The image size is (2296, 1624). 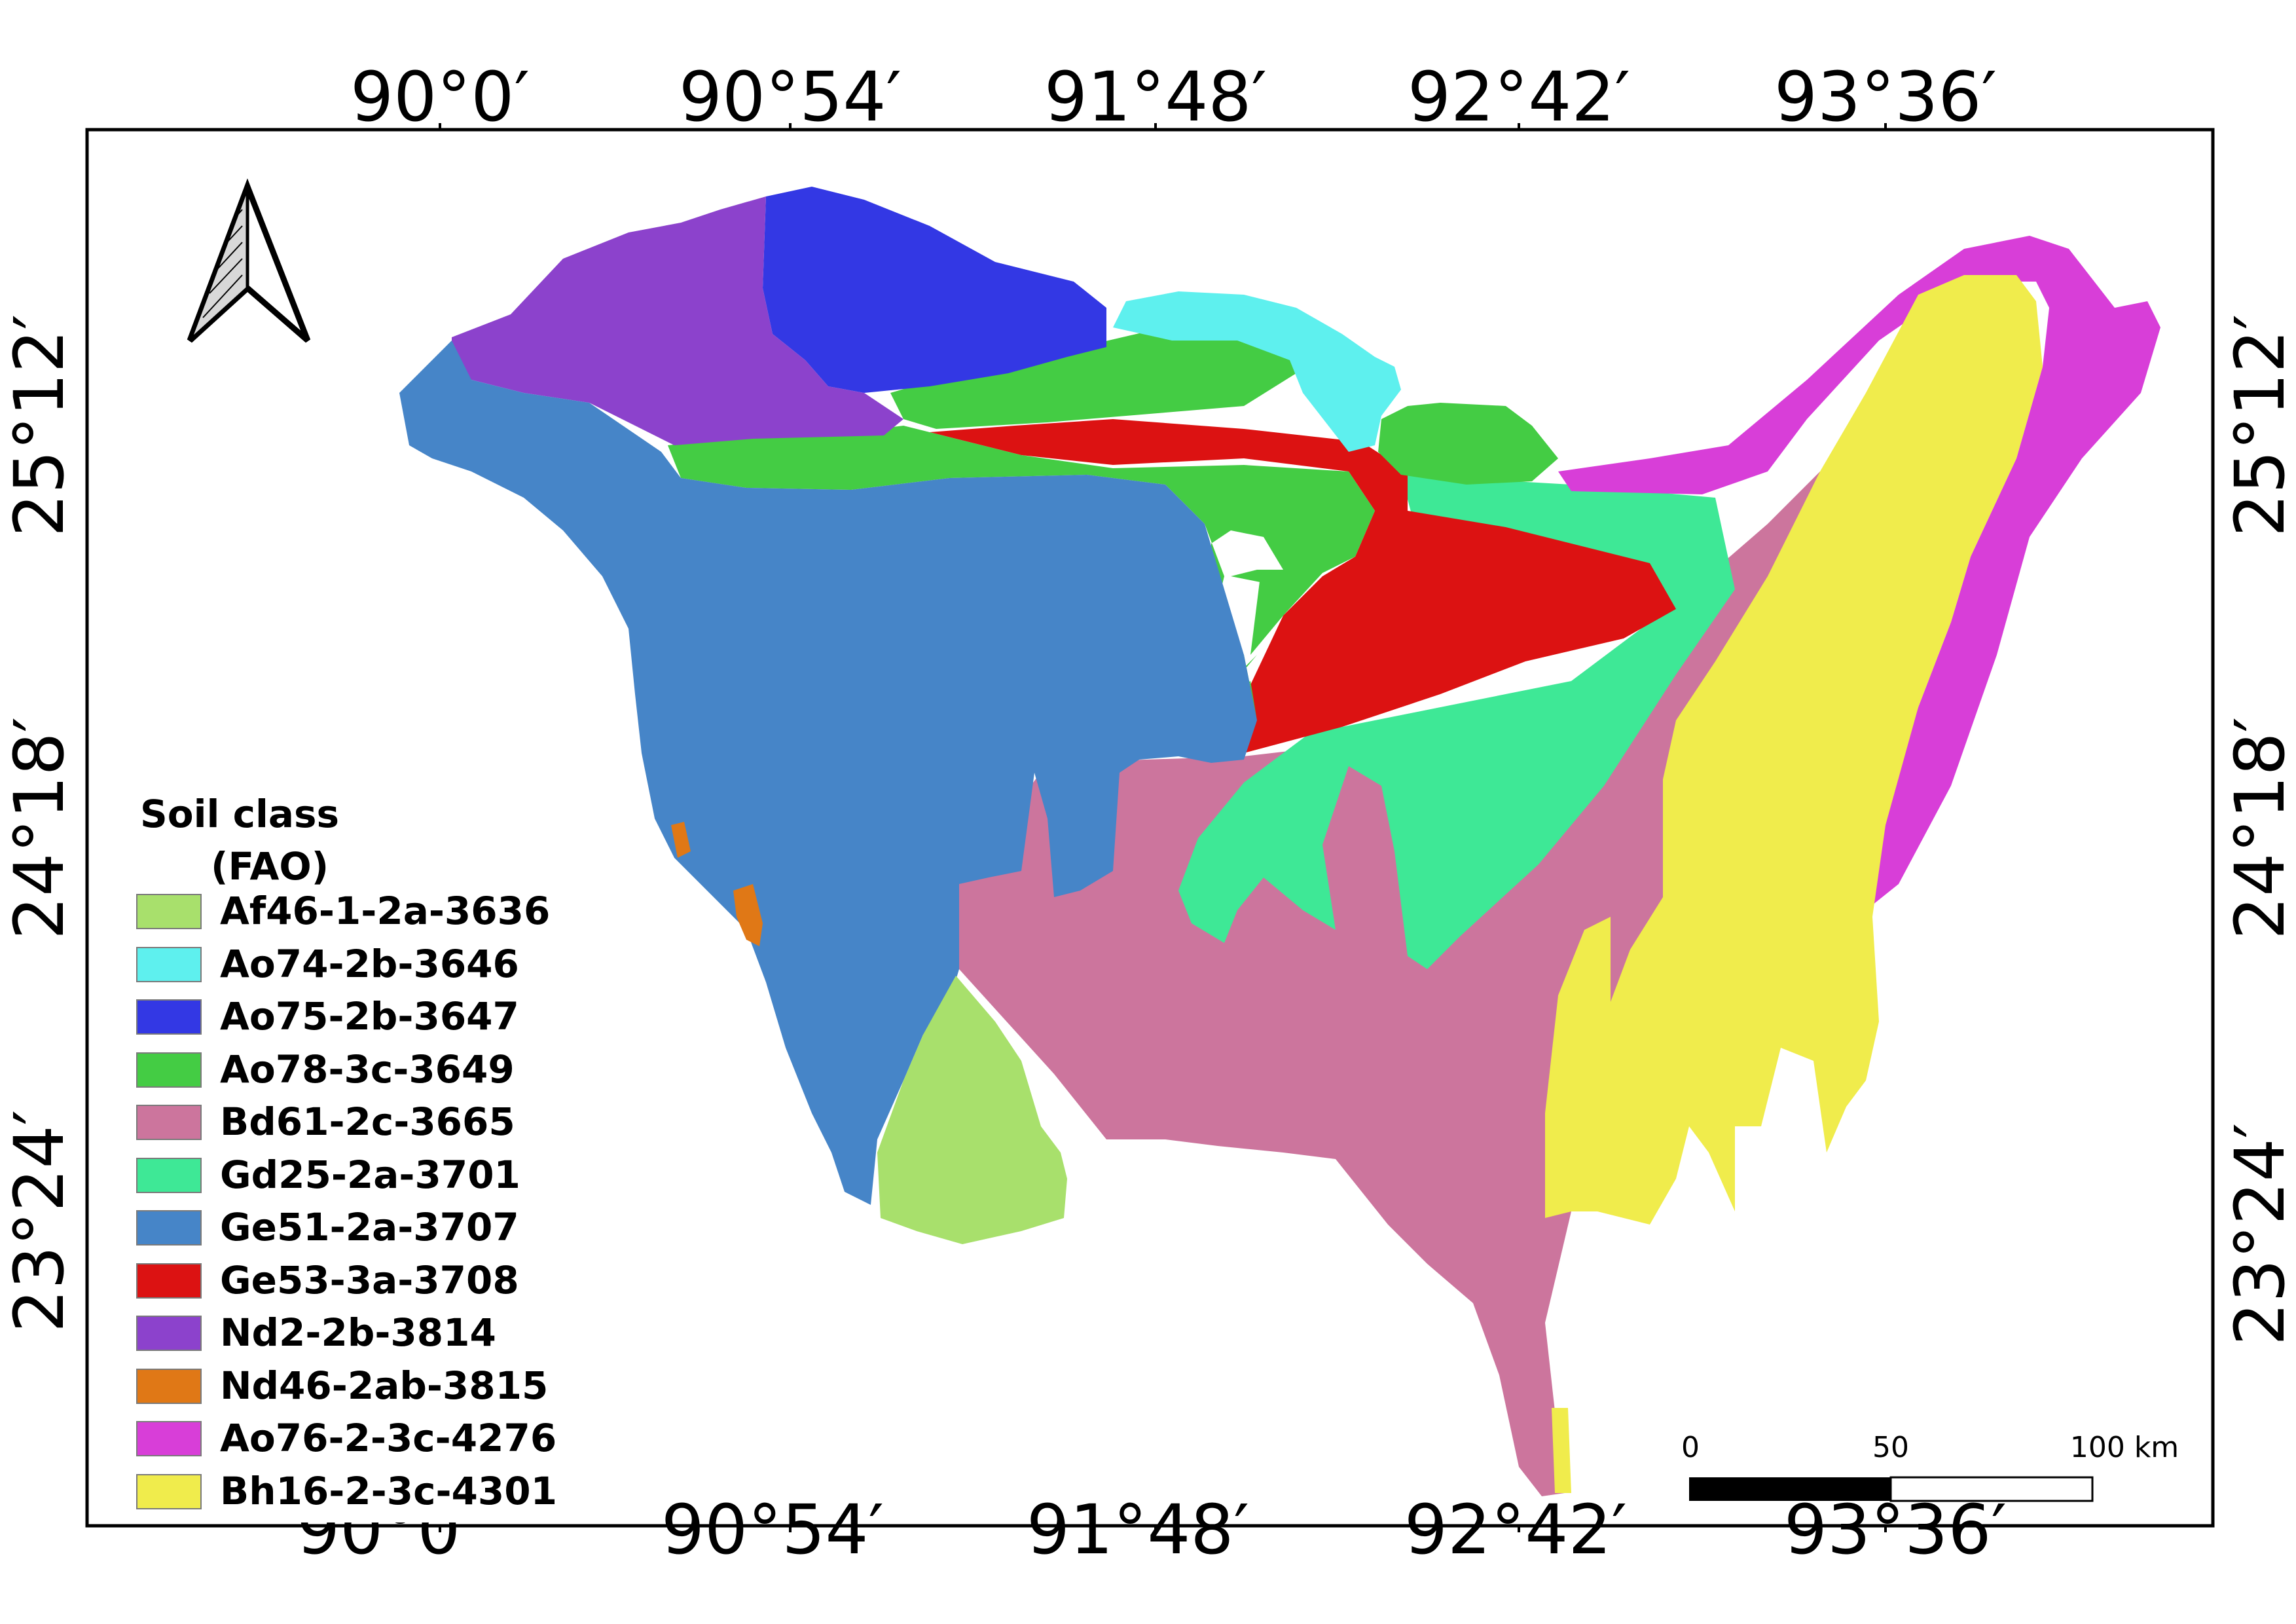 What do you see at coordinates (1138, 1530) in the screenshot?
I see `lon-label-bottom-3: 91°48′` at bounding box center [1138, 1530].